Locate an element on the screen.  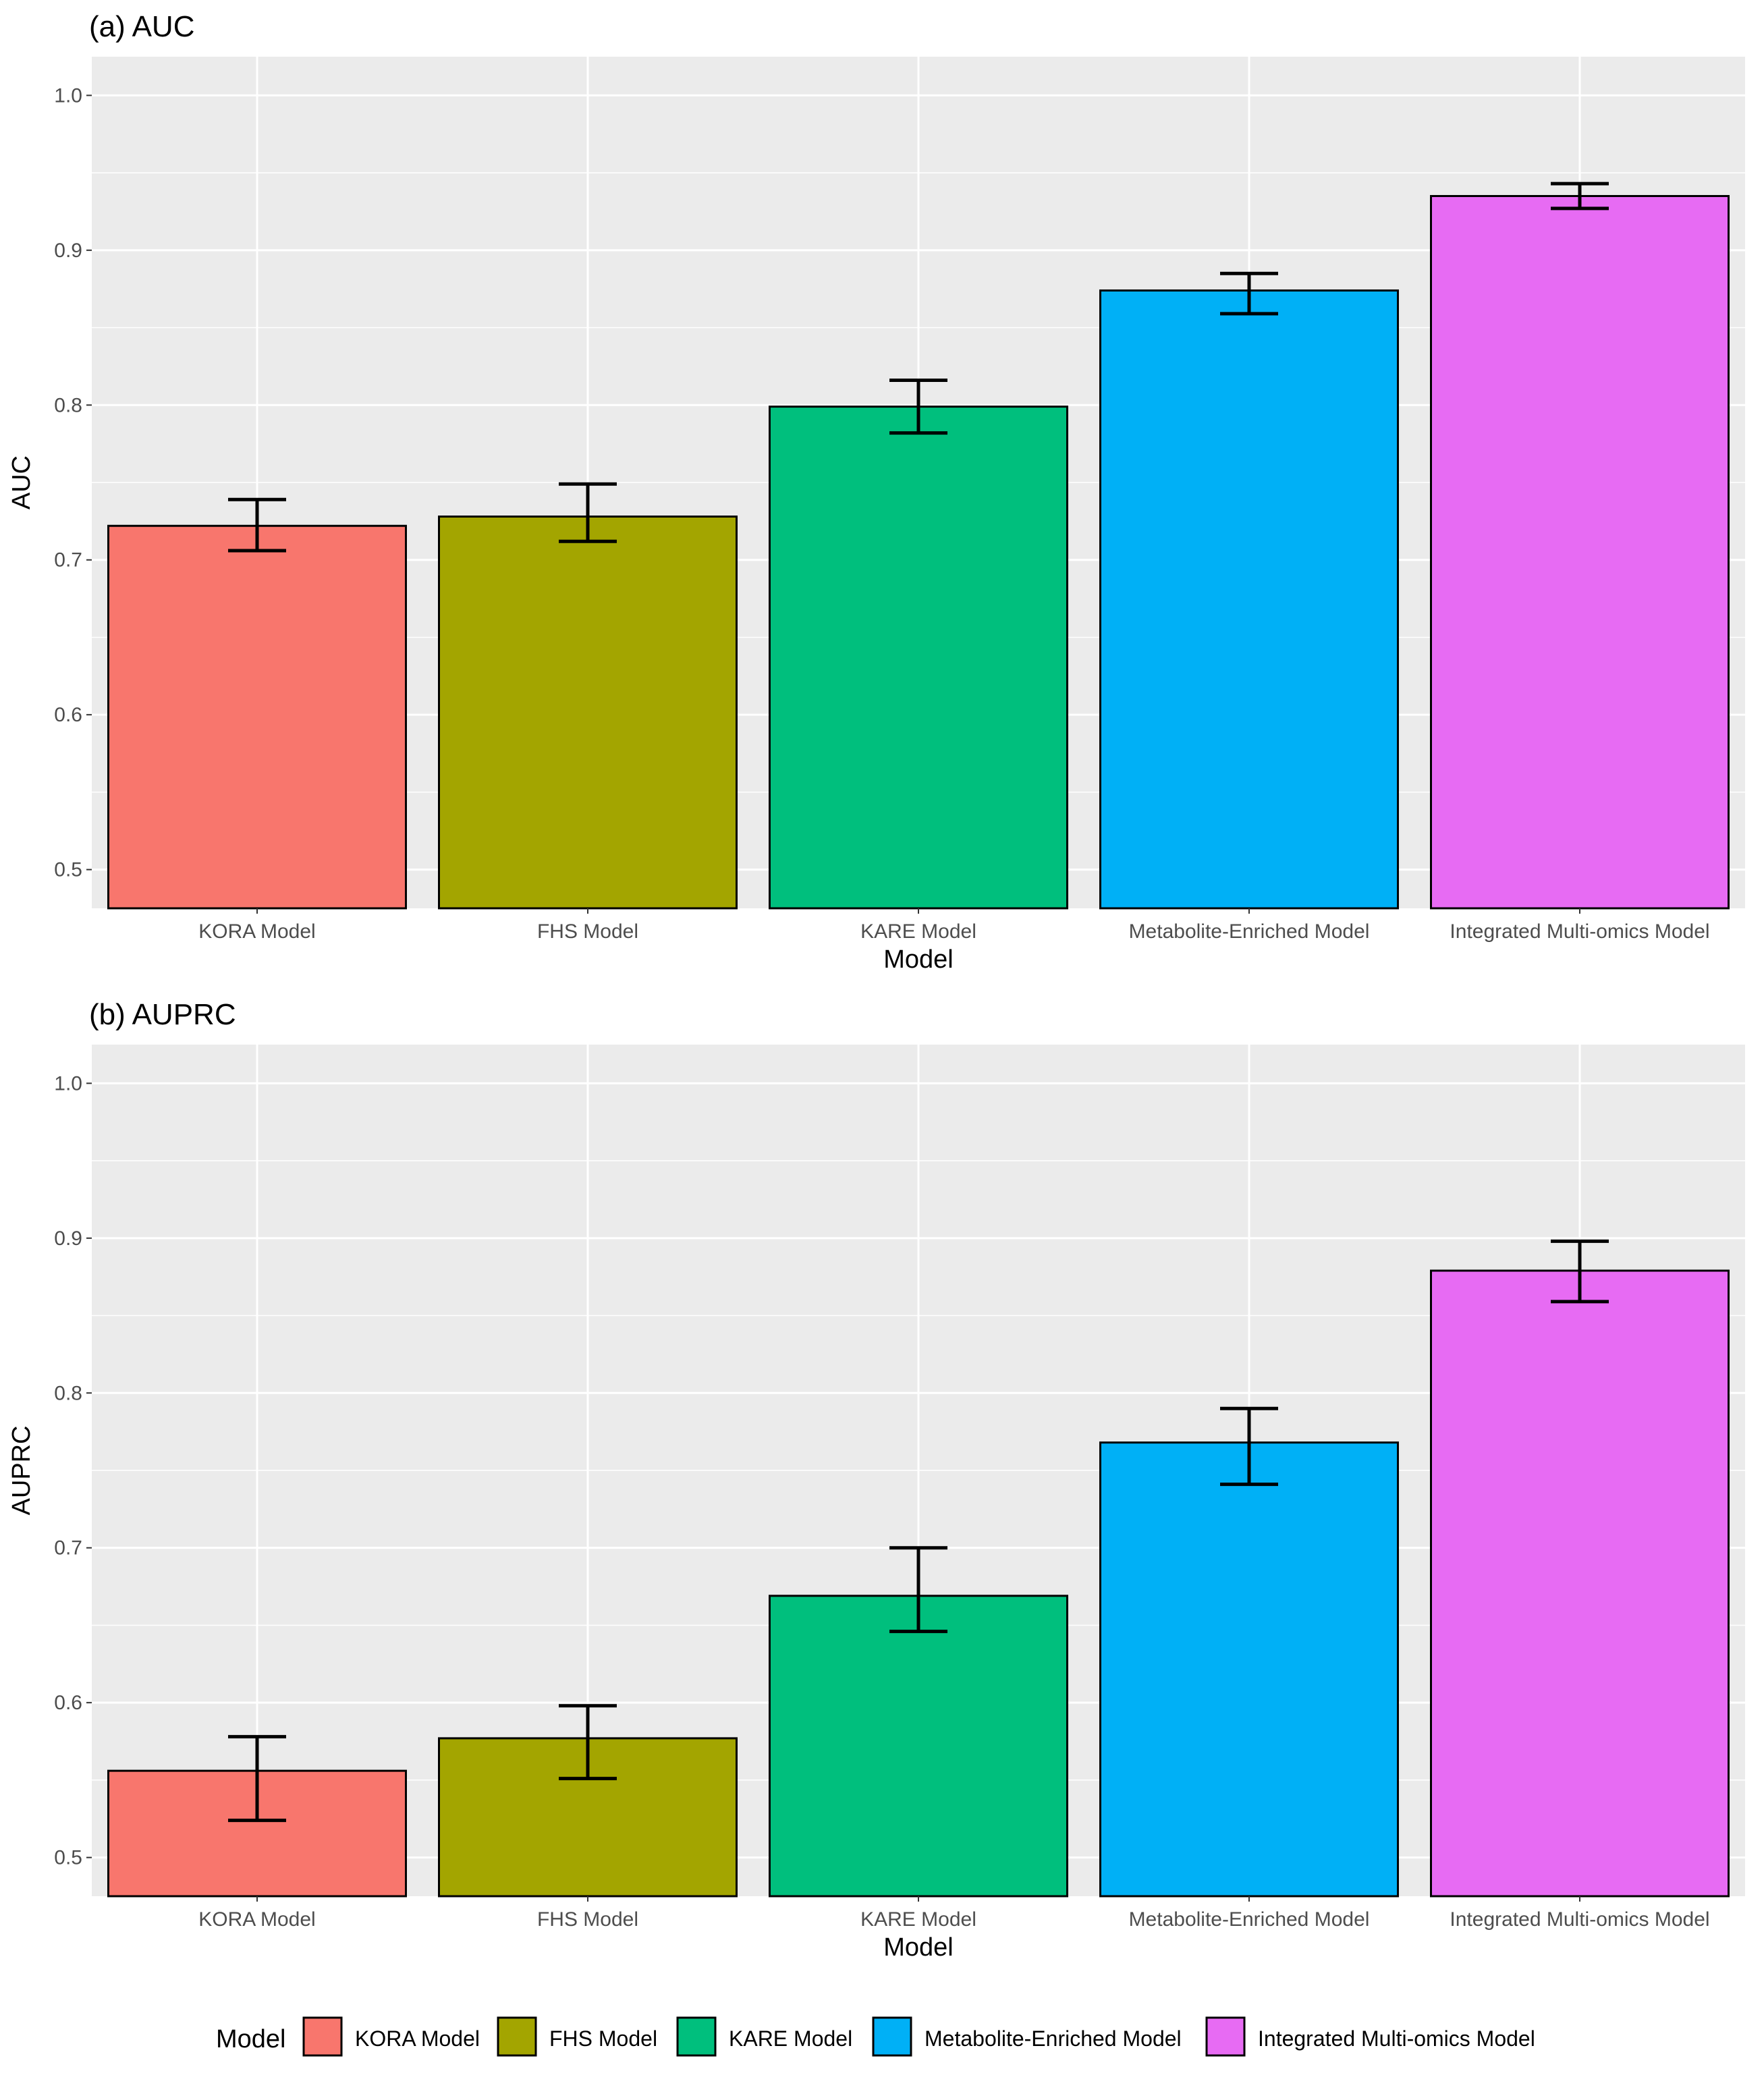
legend-item-integrated-multi-omics-model: Integrated Multi-omics Model is located at coordinates (1370, 2036).